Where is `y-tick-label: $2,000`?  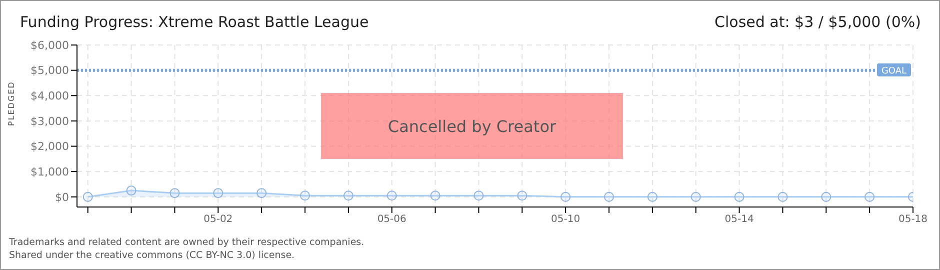 y-tick-label: $2,000 is located at coordinates (49, 147).